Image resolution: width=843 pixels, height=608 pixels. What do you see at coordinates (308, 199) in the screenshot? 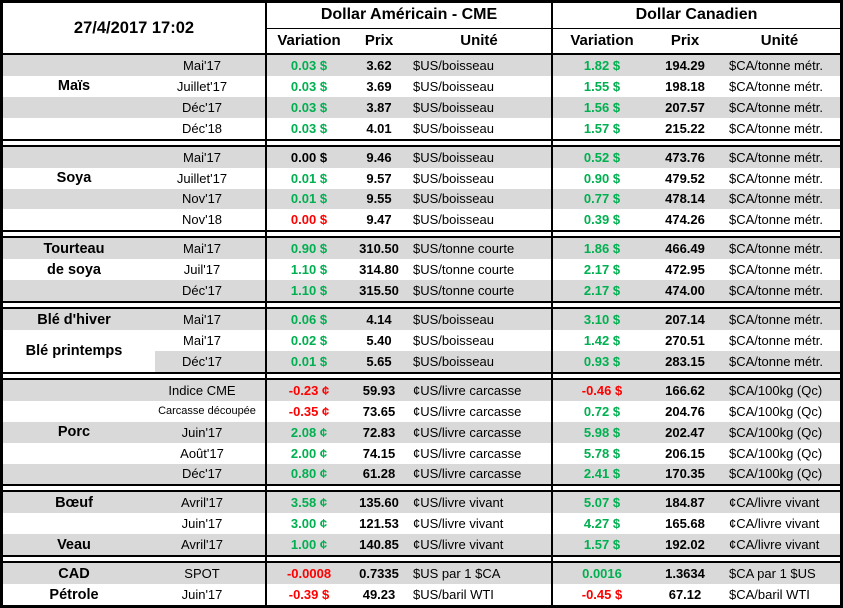
I see `us-variation-value: 0.01 $` at bounding box center [308, 199].